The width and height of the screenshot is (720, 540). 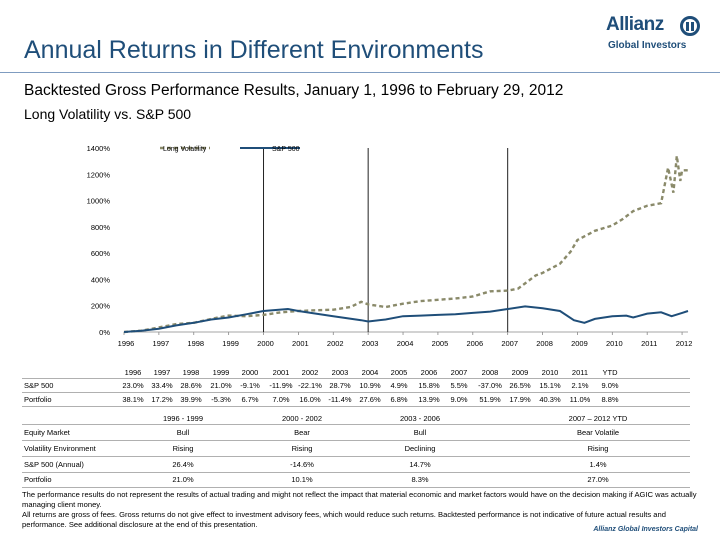 I want to click on page-title: Annual Returns in Different Environments, so click(x=254, y=50).